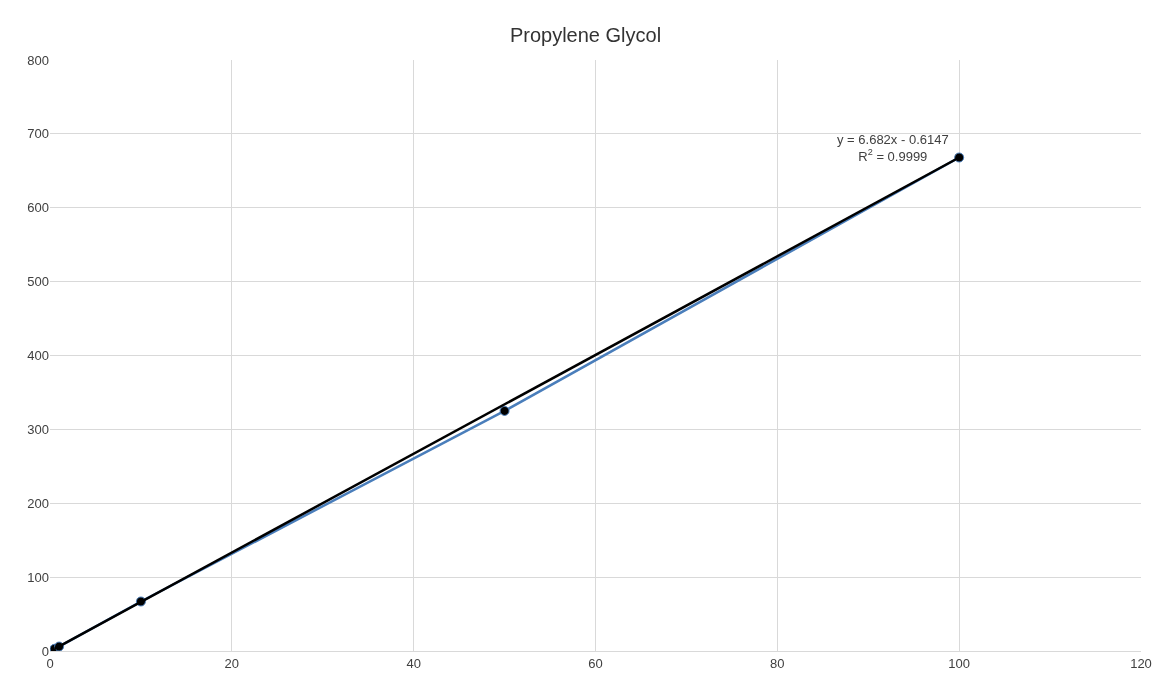 The width and height of the screenshot is (1171, 691). Describe the element at coordinates (504, 410) in the screenshot. I see `point` at that location.